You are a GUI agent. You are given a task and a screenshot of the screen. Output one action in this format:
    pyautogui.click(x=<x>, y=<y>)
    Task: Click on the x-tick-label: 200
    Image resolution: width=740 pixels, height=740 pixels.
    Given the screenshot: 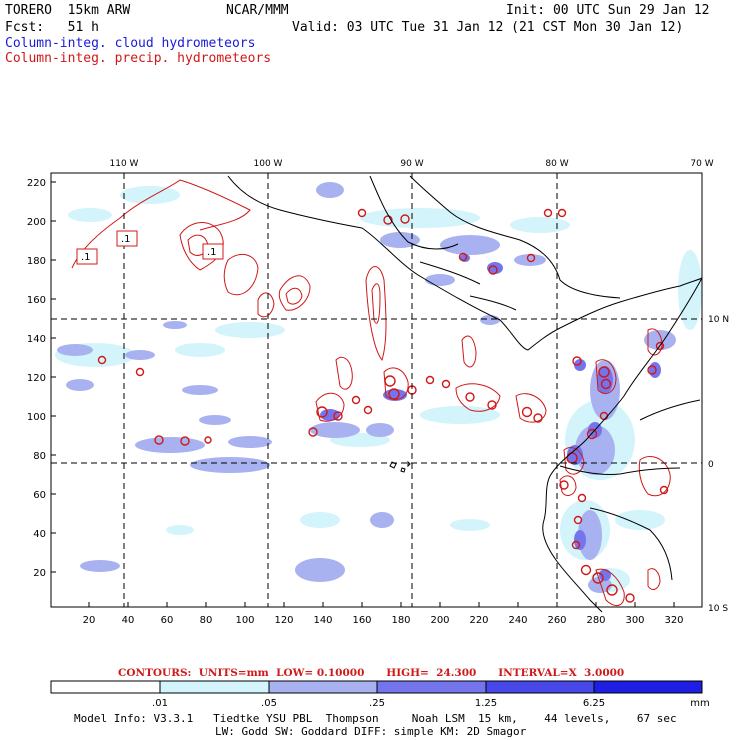 What is the action you would take?
    pyautogui.click(x=439, y=620)
    